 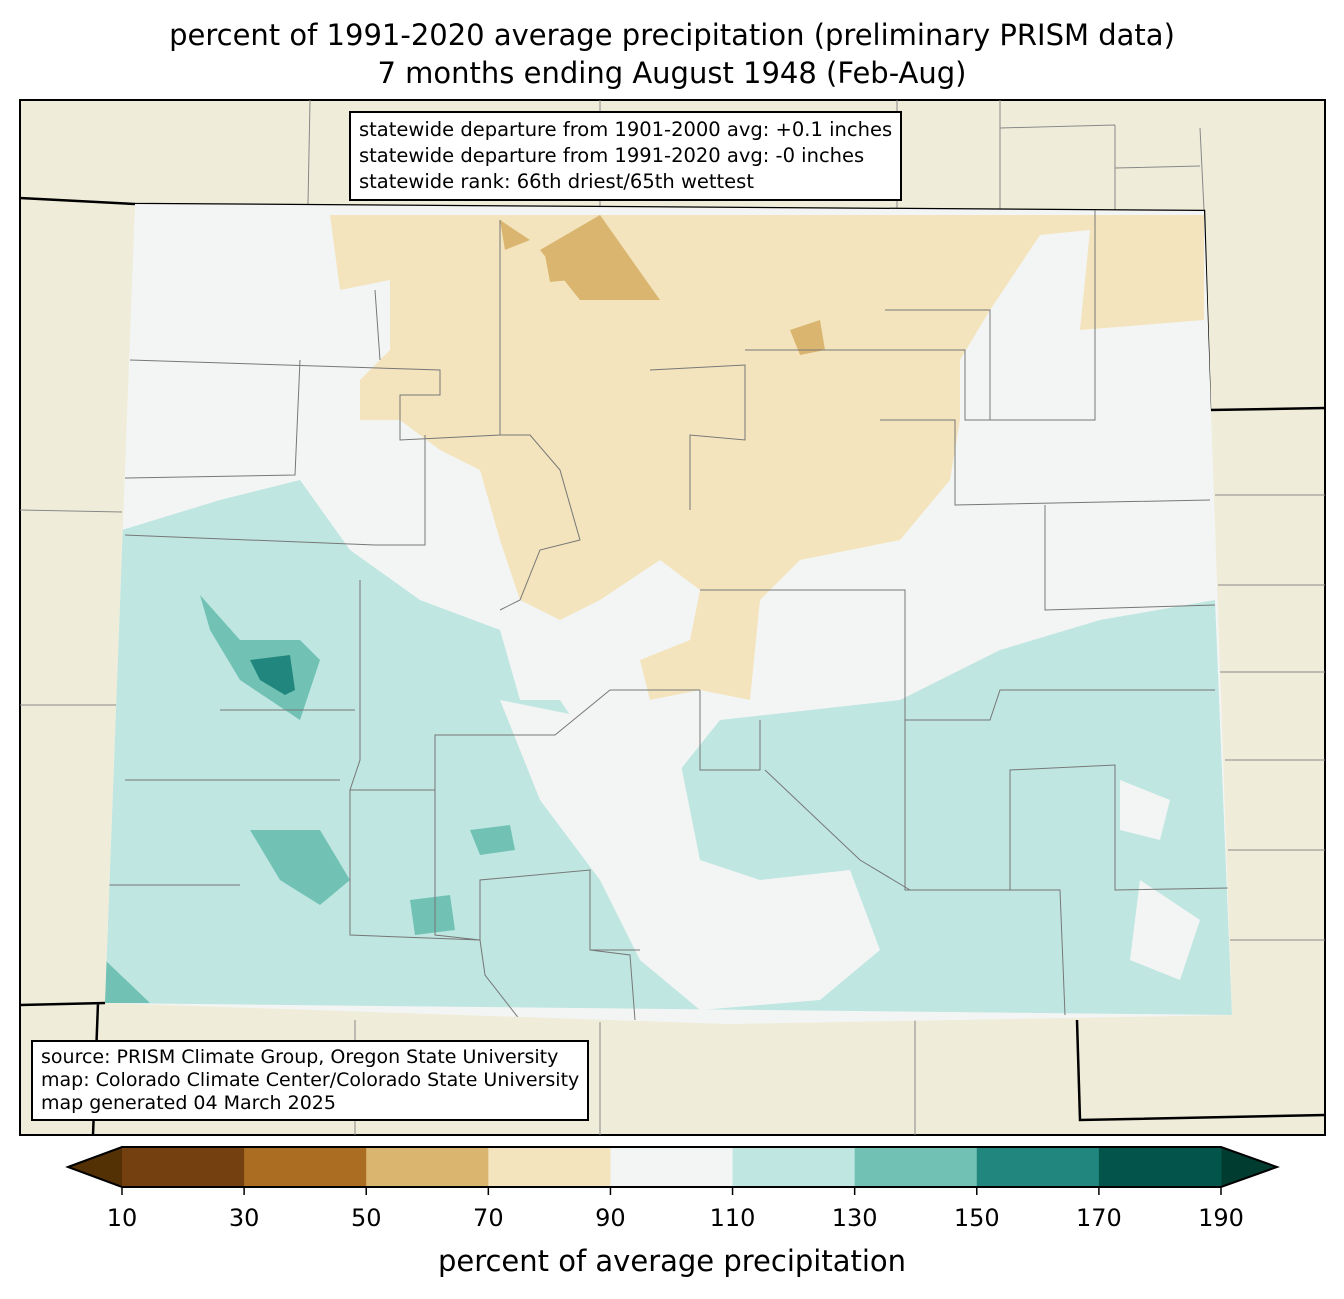 I want to click on credits-generated: map generated 04 March 2025, so click(x=188, y=1103).